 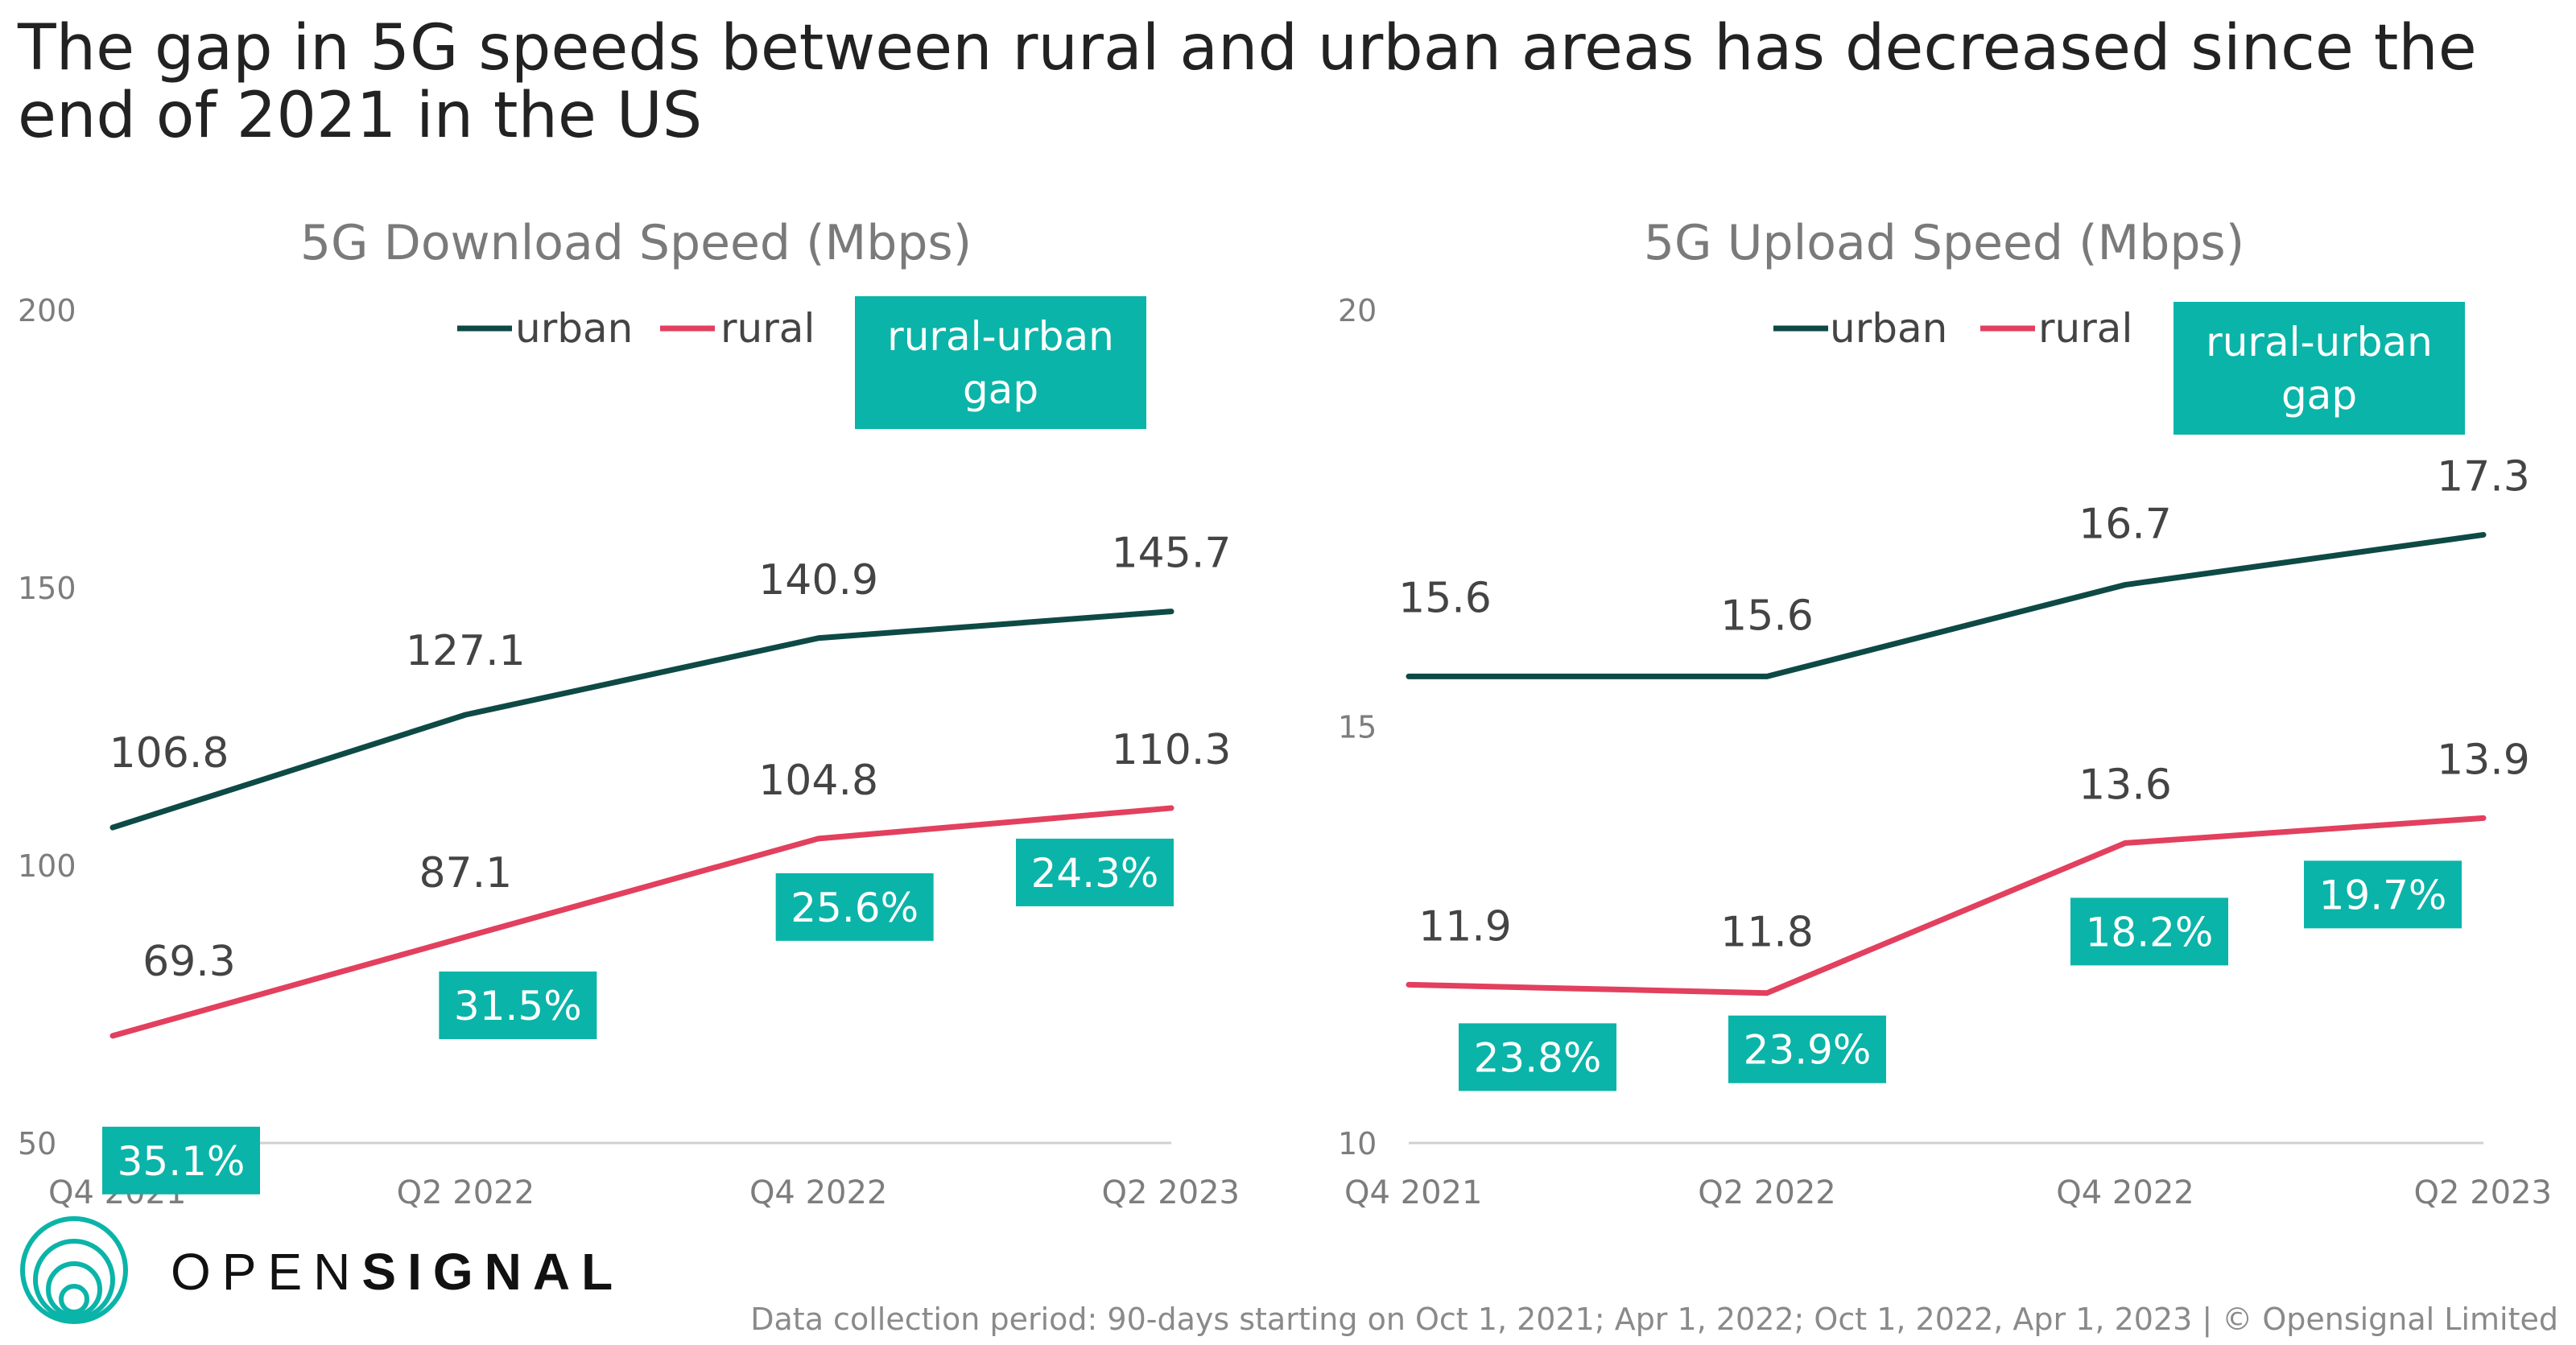 I want to click on download-legend-rural-label: rural, so click(x=767, y=328).